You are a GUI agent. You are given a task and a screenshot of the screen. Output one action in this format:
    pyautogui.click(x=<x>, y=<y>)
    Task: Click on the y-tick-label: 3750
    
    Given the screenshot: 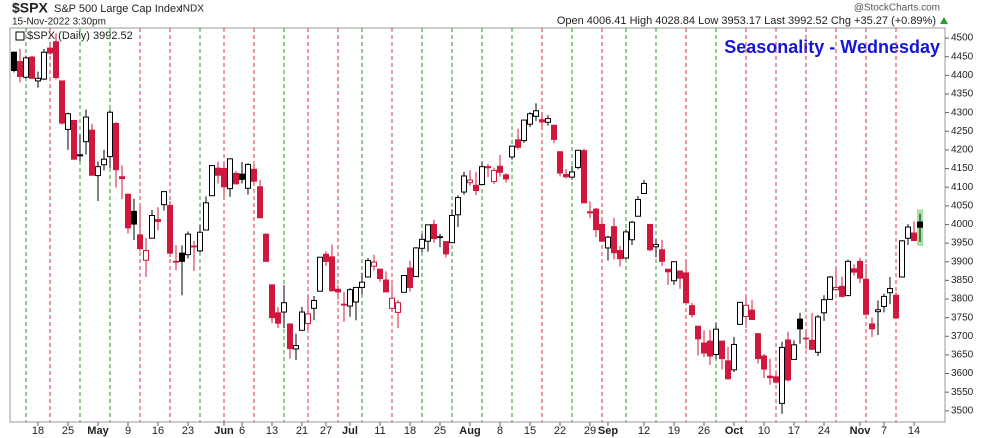 What is the action you would take?
    pyautogui.click(x=962, y=317)
    